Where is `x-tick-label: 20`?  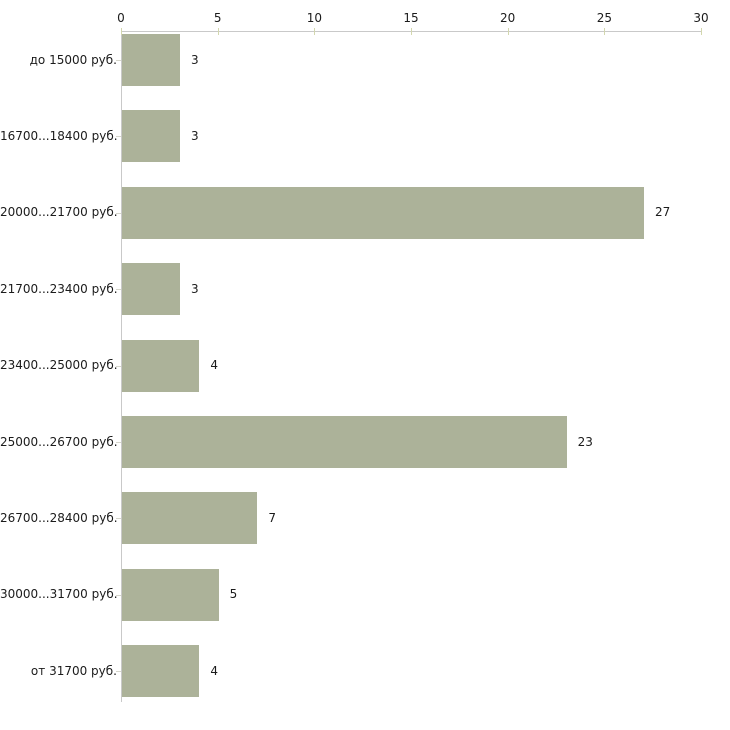 x-tick-label: 20 is located at coordinates (508, 18).